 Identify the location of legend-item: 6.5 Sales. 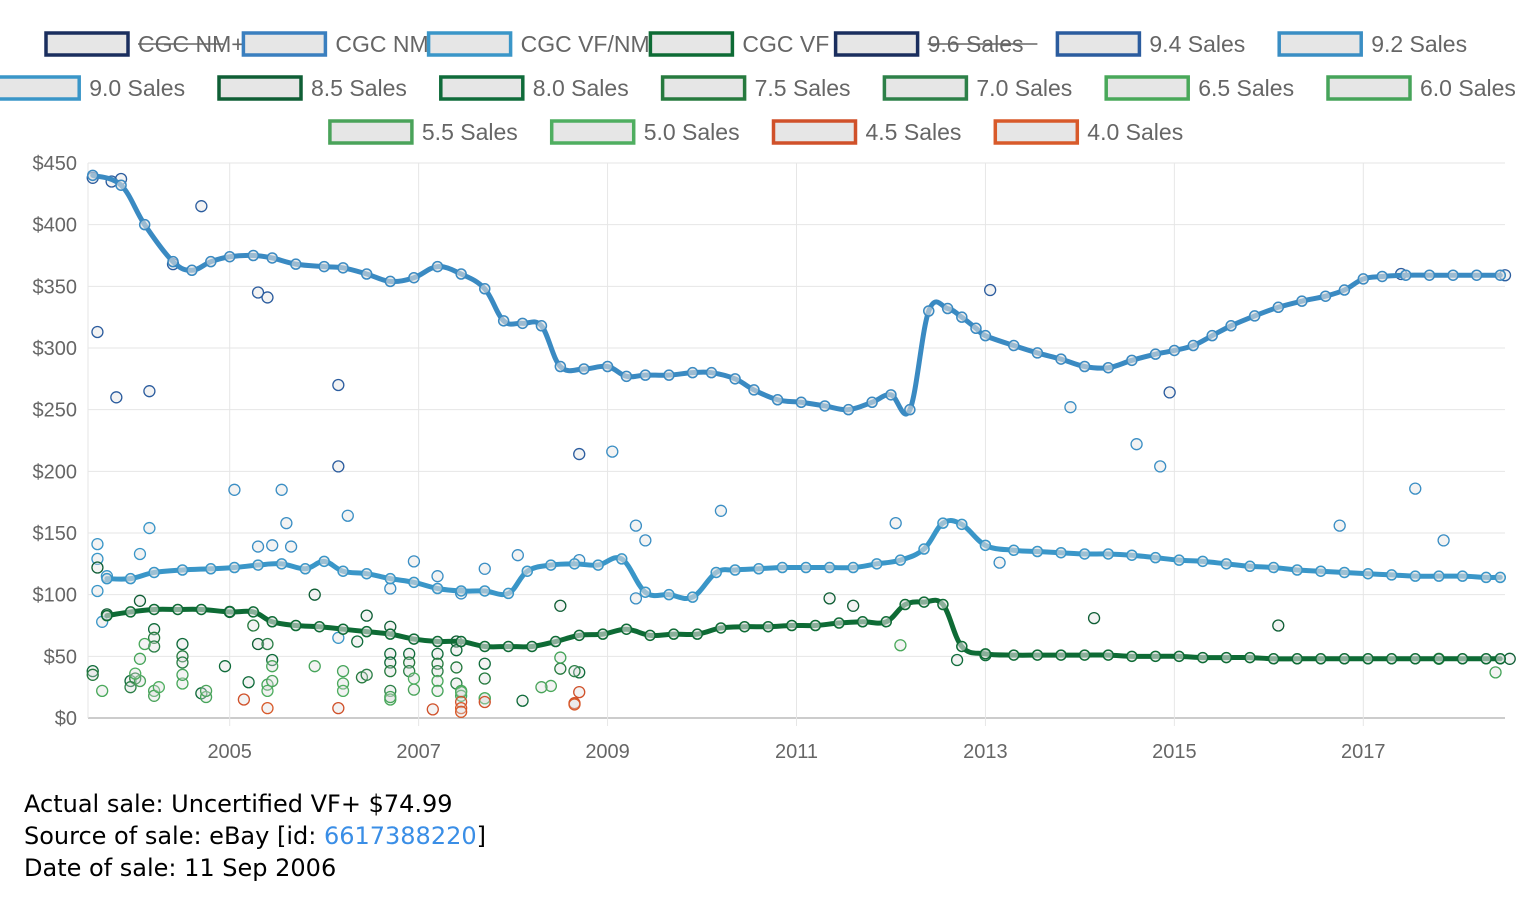
(1199, 88).